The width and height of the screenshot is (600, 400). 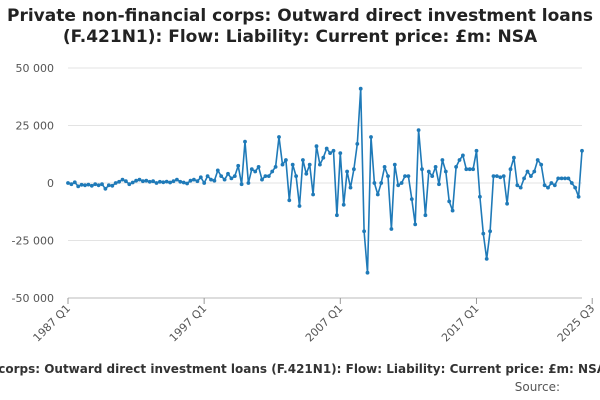 What do you see at coordinates (33, 241) in the screenshot?
I see `y-tick-label: -25 000` at bounding box center [33, 241].